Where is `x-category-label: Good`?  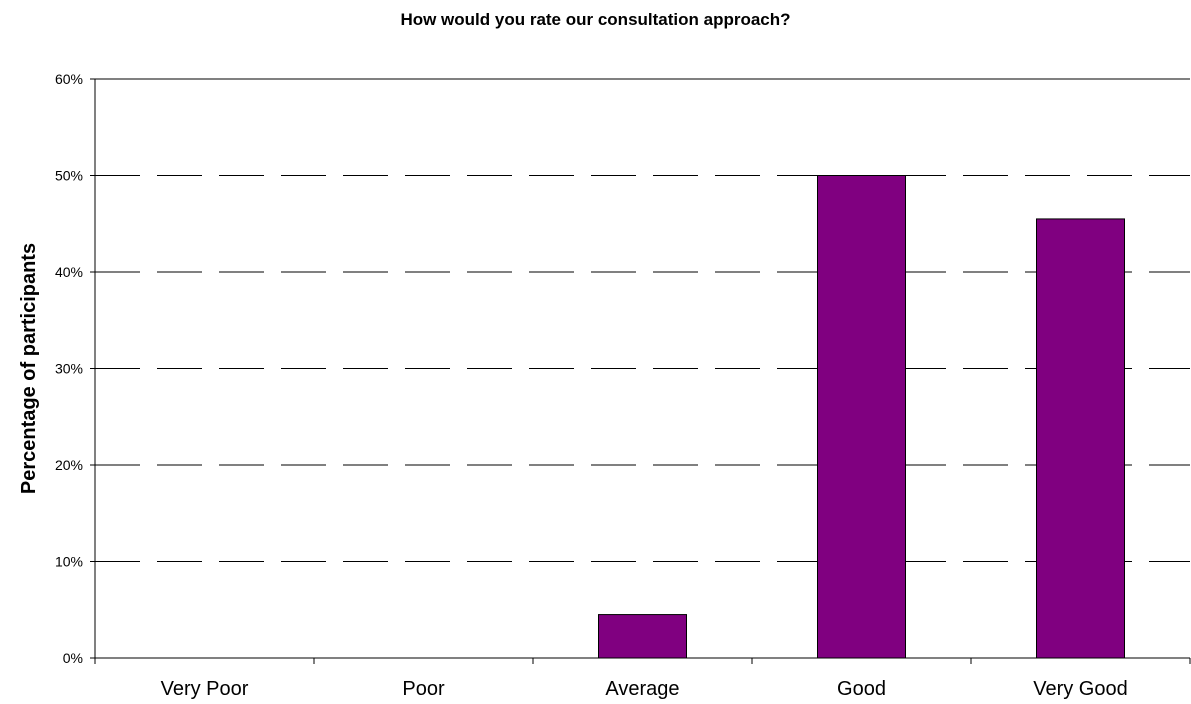 x-category-label: Good is located at coordinates (861, 689).